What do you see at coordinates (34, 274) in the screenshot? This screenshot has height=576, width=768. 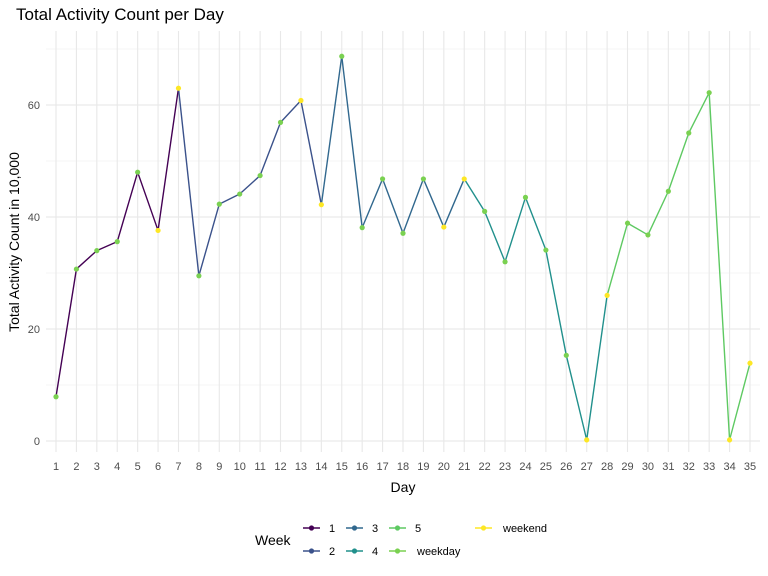 I see `y-axis-ticks: 0 20 40 60` at bounding box center [34, 274].